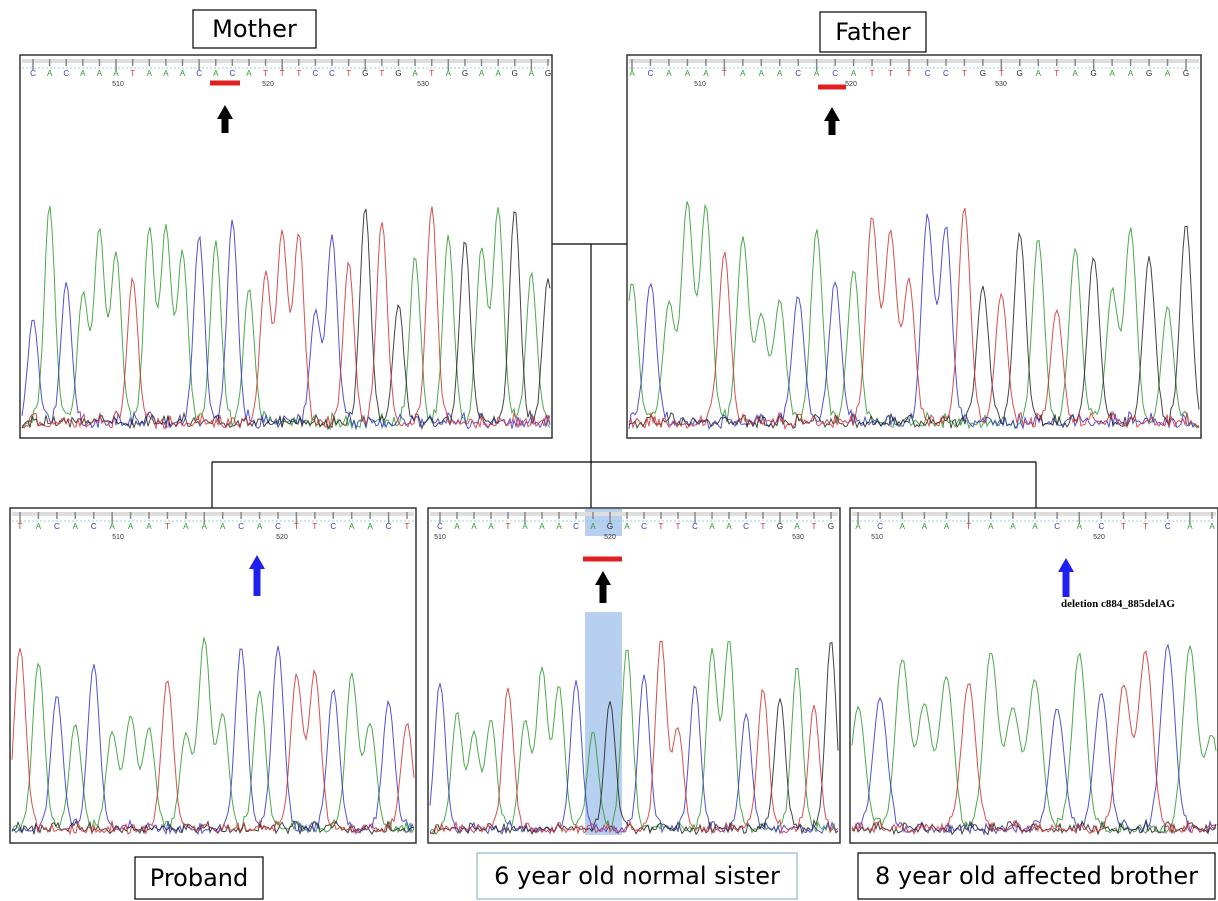 The width and height of the screenshot is (1218, 901). I want to click on annotation: deletion c884_885delAG, so click(1118, 604).